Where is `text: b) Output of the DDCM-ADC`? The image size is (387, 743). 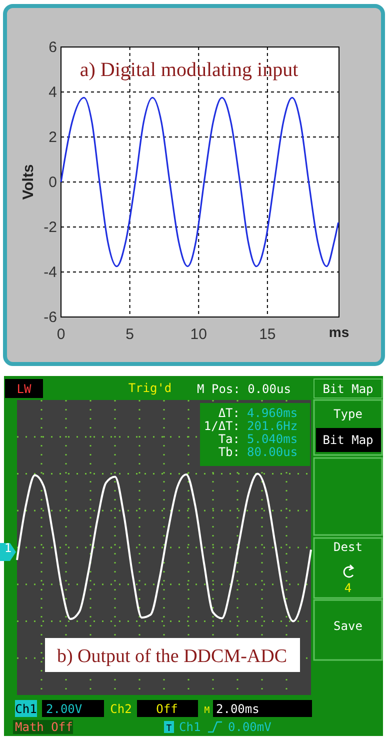 text: b) Output of the DDCM-ADC is located at coordinates (172, 656).